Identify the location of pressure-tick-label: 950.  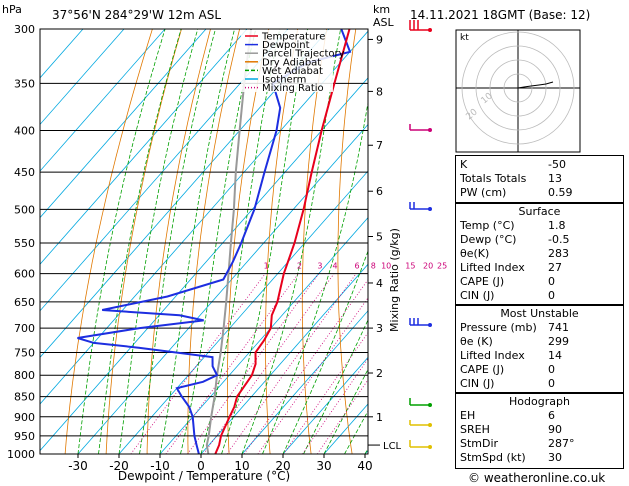
(24, 436).